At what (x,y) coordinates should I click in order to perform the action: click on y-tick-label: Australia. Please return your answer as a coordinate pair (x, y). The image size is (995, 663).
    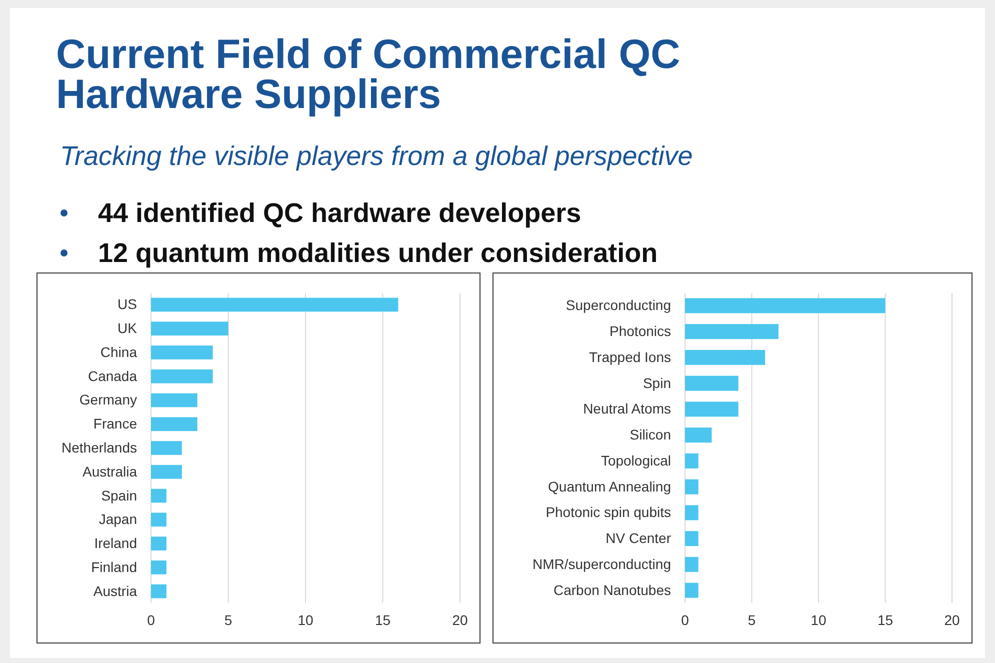
    Looking at the image, I should click on (110, 471).